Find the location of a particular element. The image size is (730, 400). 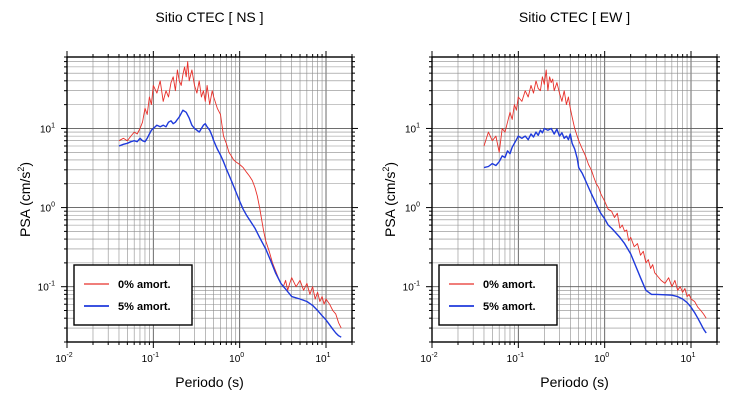

chart-title: Sitio CTEC [ EW ] is located at coordinates (574, 17).